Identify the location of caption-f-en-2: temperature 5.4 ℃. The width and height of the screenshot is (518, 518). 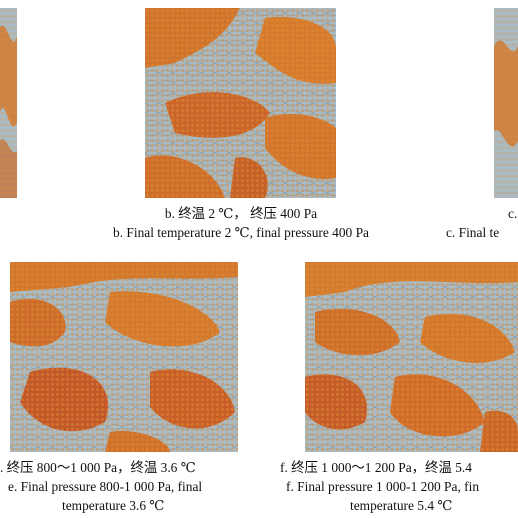
(401, 505).